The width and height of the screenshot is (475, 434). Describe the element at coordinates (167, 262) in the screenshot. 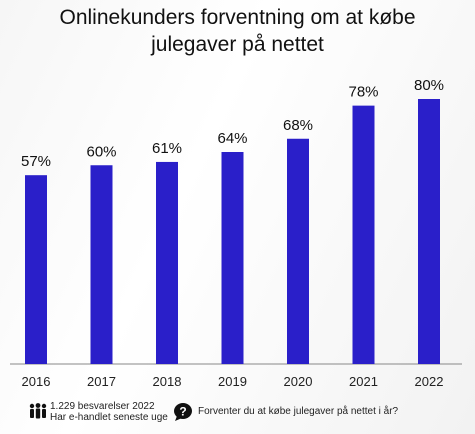

I see `bar-2018` at that location.